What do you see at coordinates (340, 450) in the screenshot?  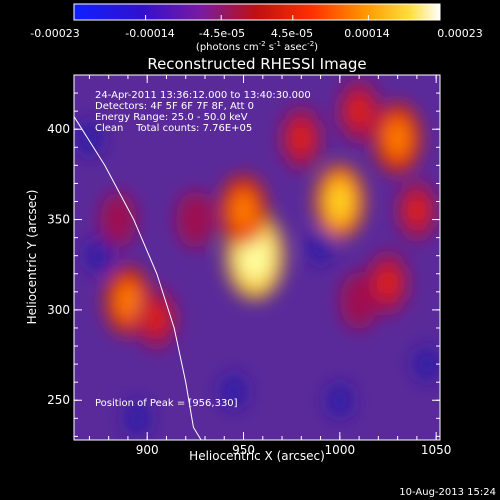 I see `x-tick-label: 1000` at bounding box center [340, 450].